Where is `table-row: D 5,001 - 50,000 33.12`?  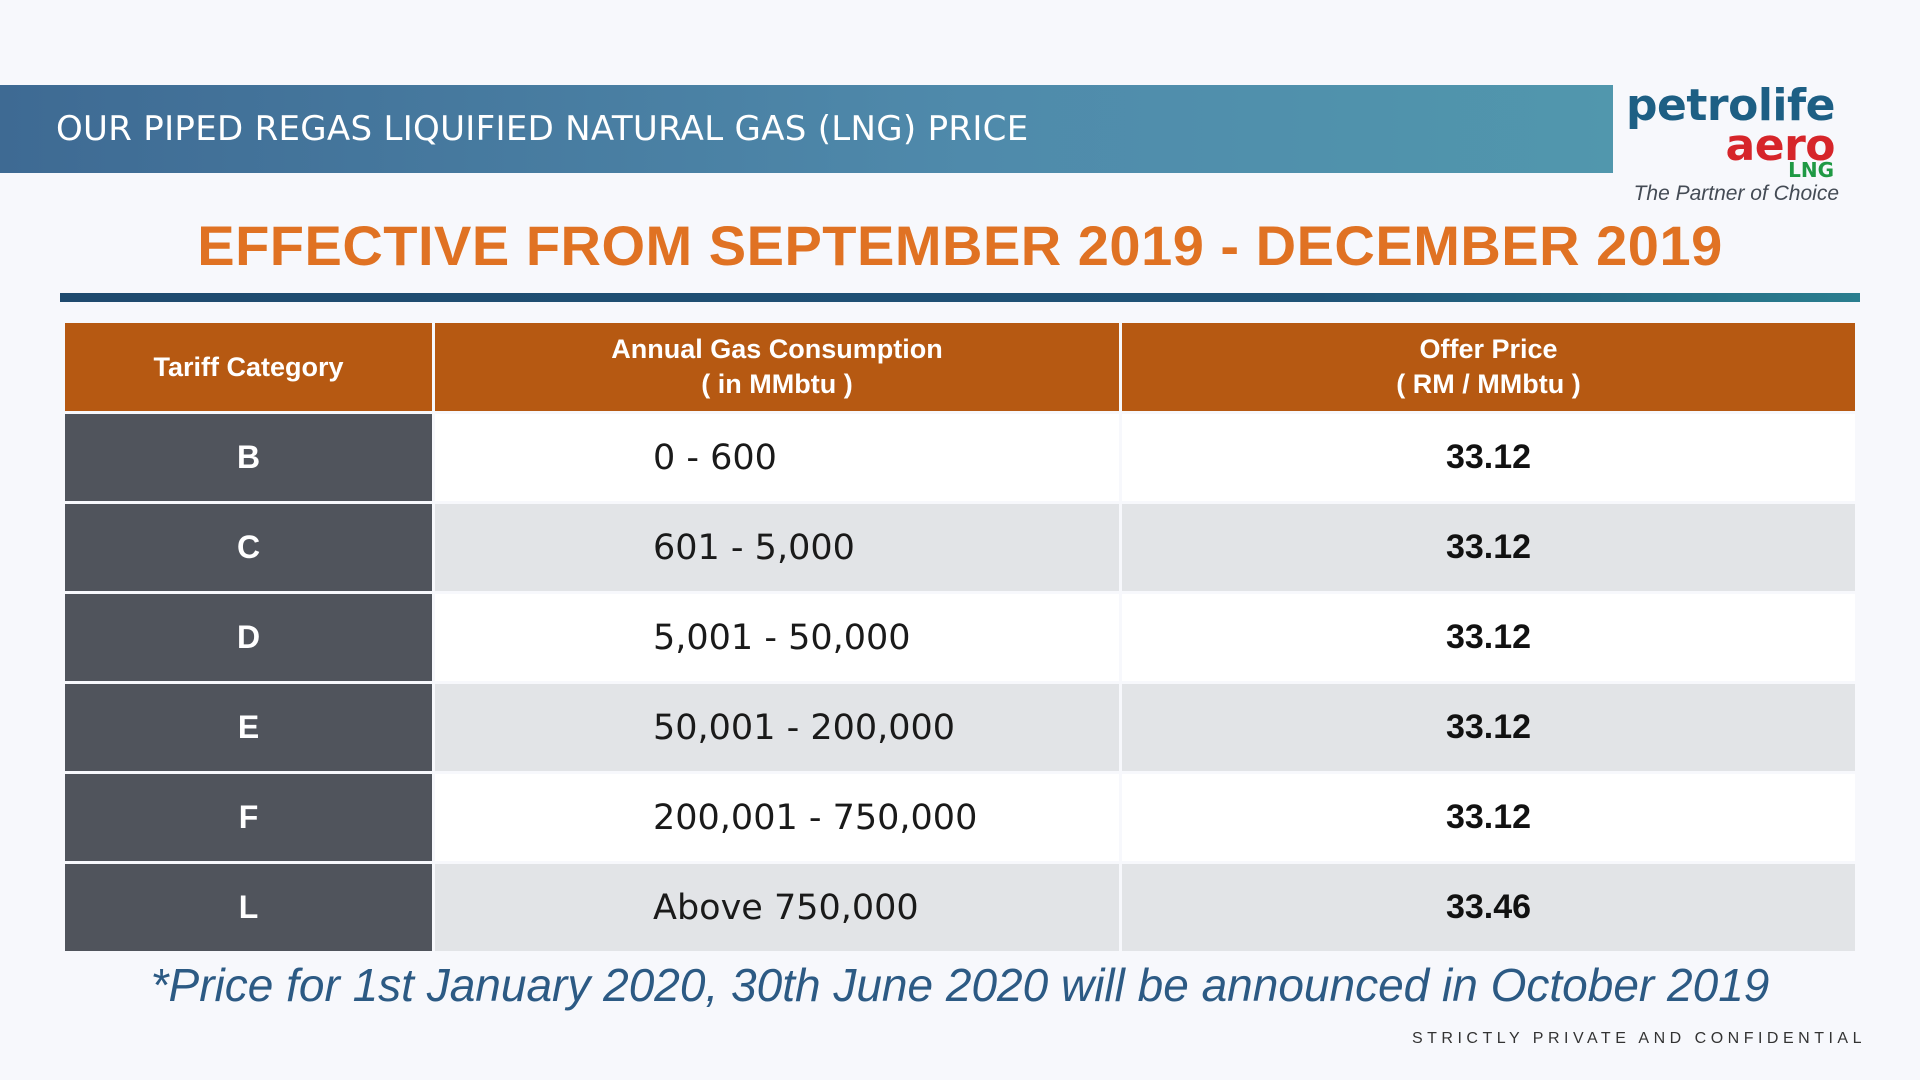
table-row: D 5,001 - 50,000 33.12 is located at coordinates (960, 637).